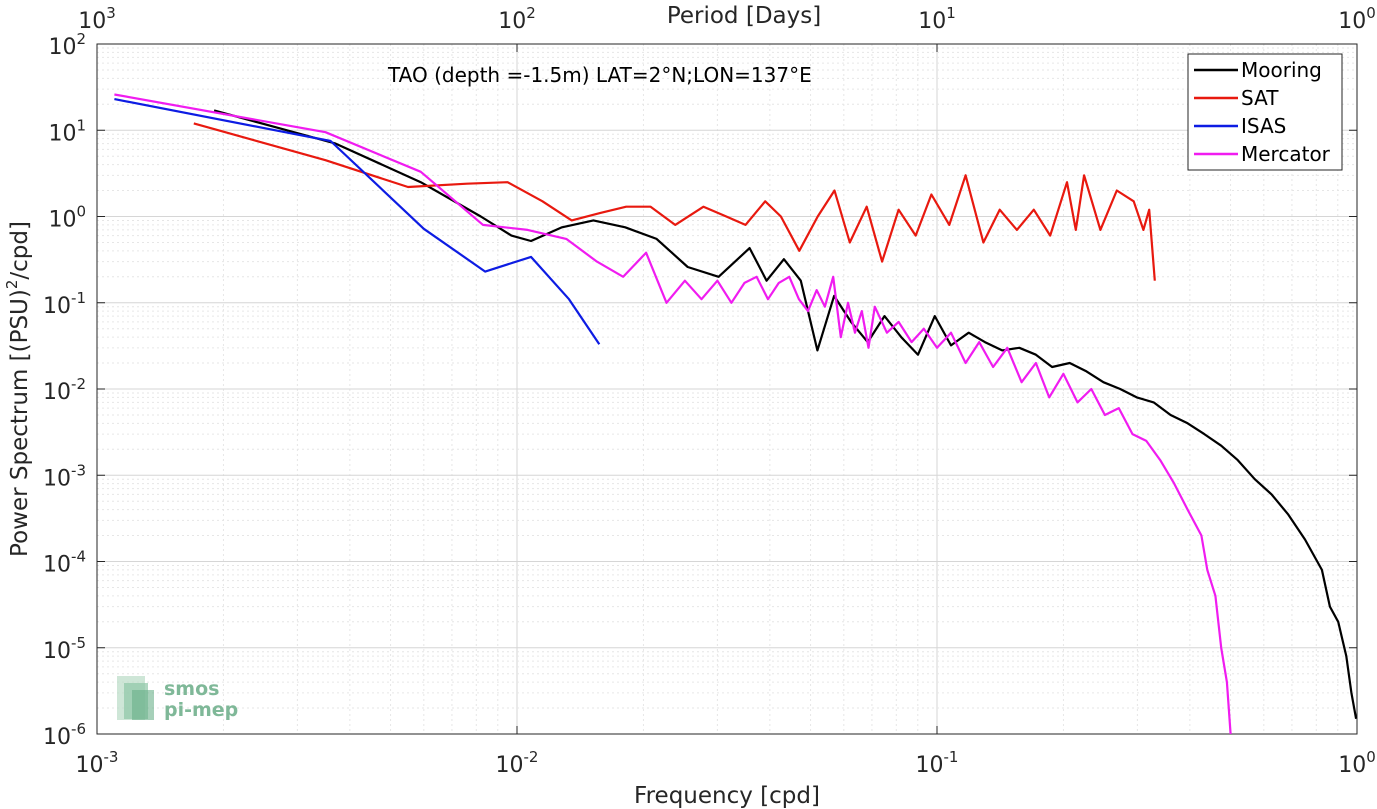 This screenshot has width=1377, height=809. I want to click on top-tick-label: 10³, so click(97, 19).